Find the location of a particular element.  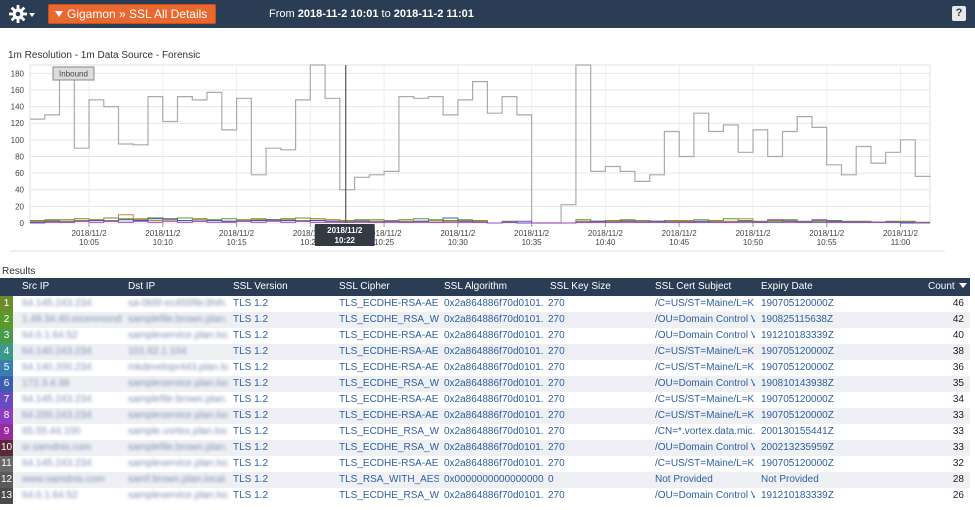

cell-expiry-date: Not Provided is located at coordinates (790, 479).